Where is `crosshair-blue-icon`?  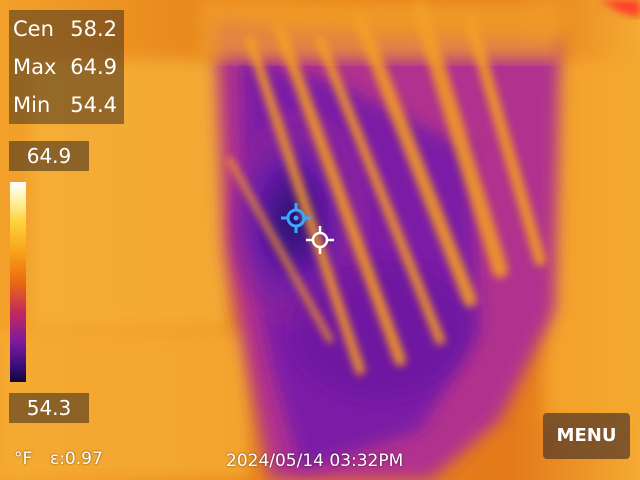 crosshair-blue-icon is located at coordinates (296, 218).